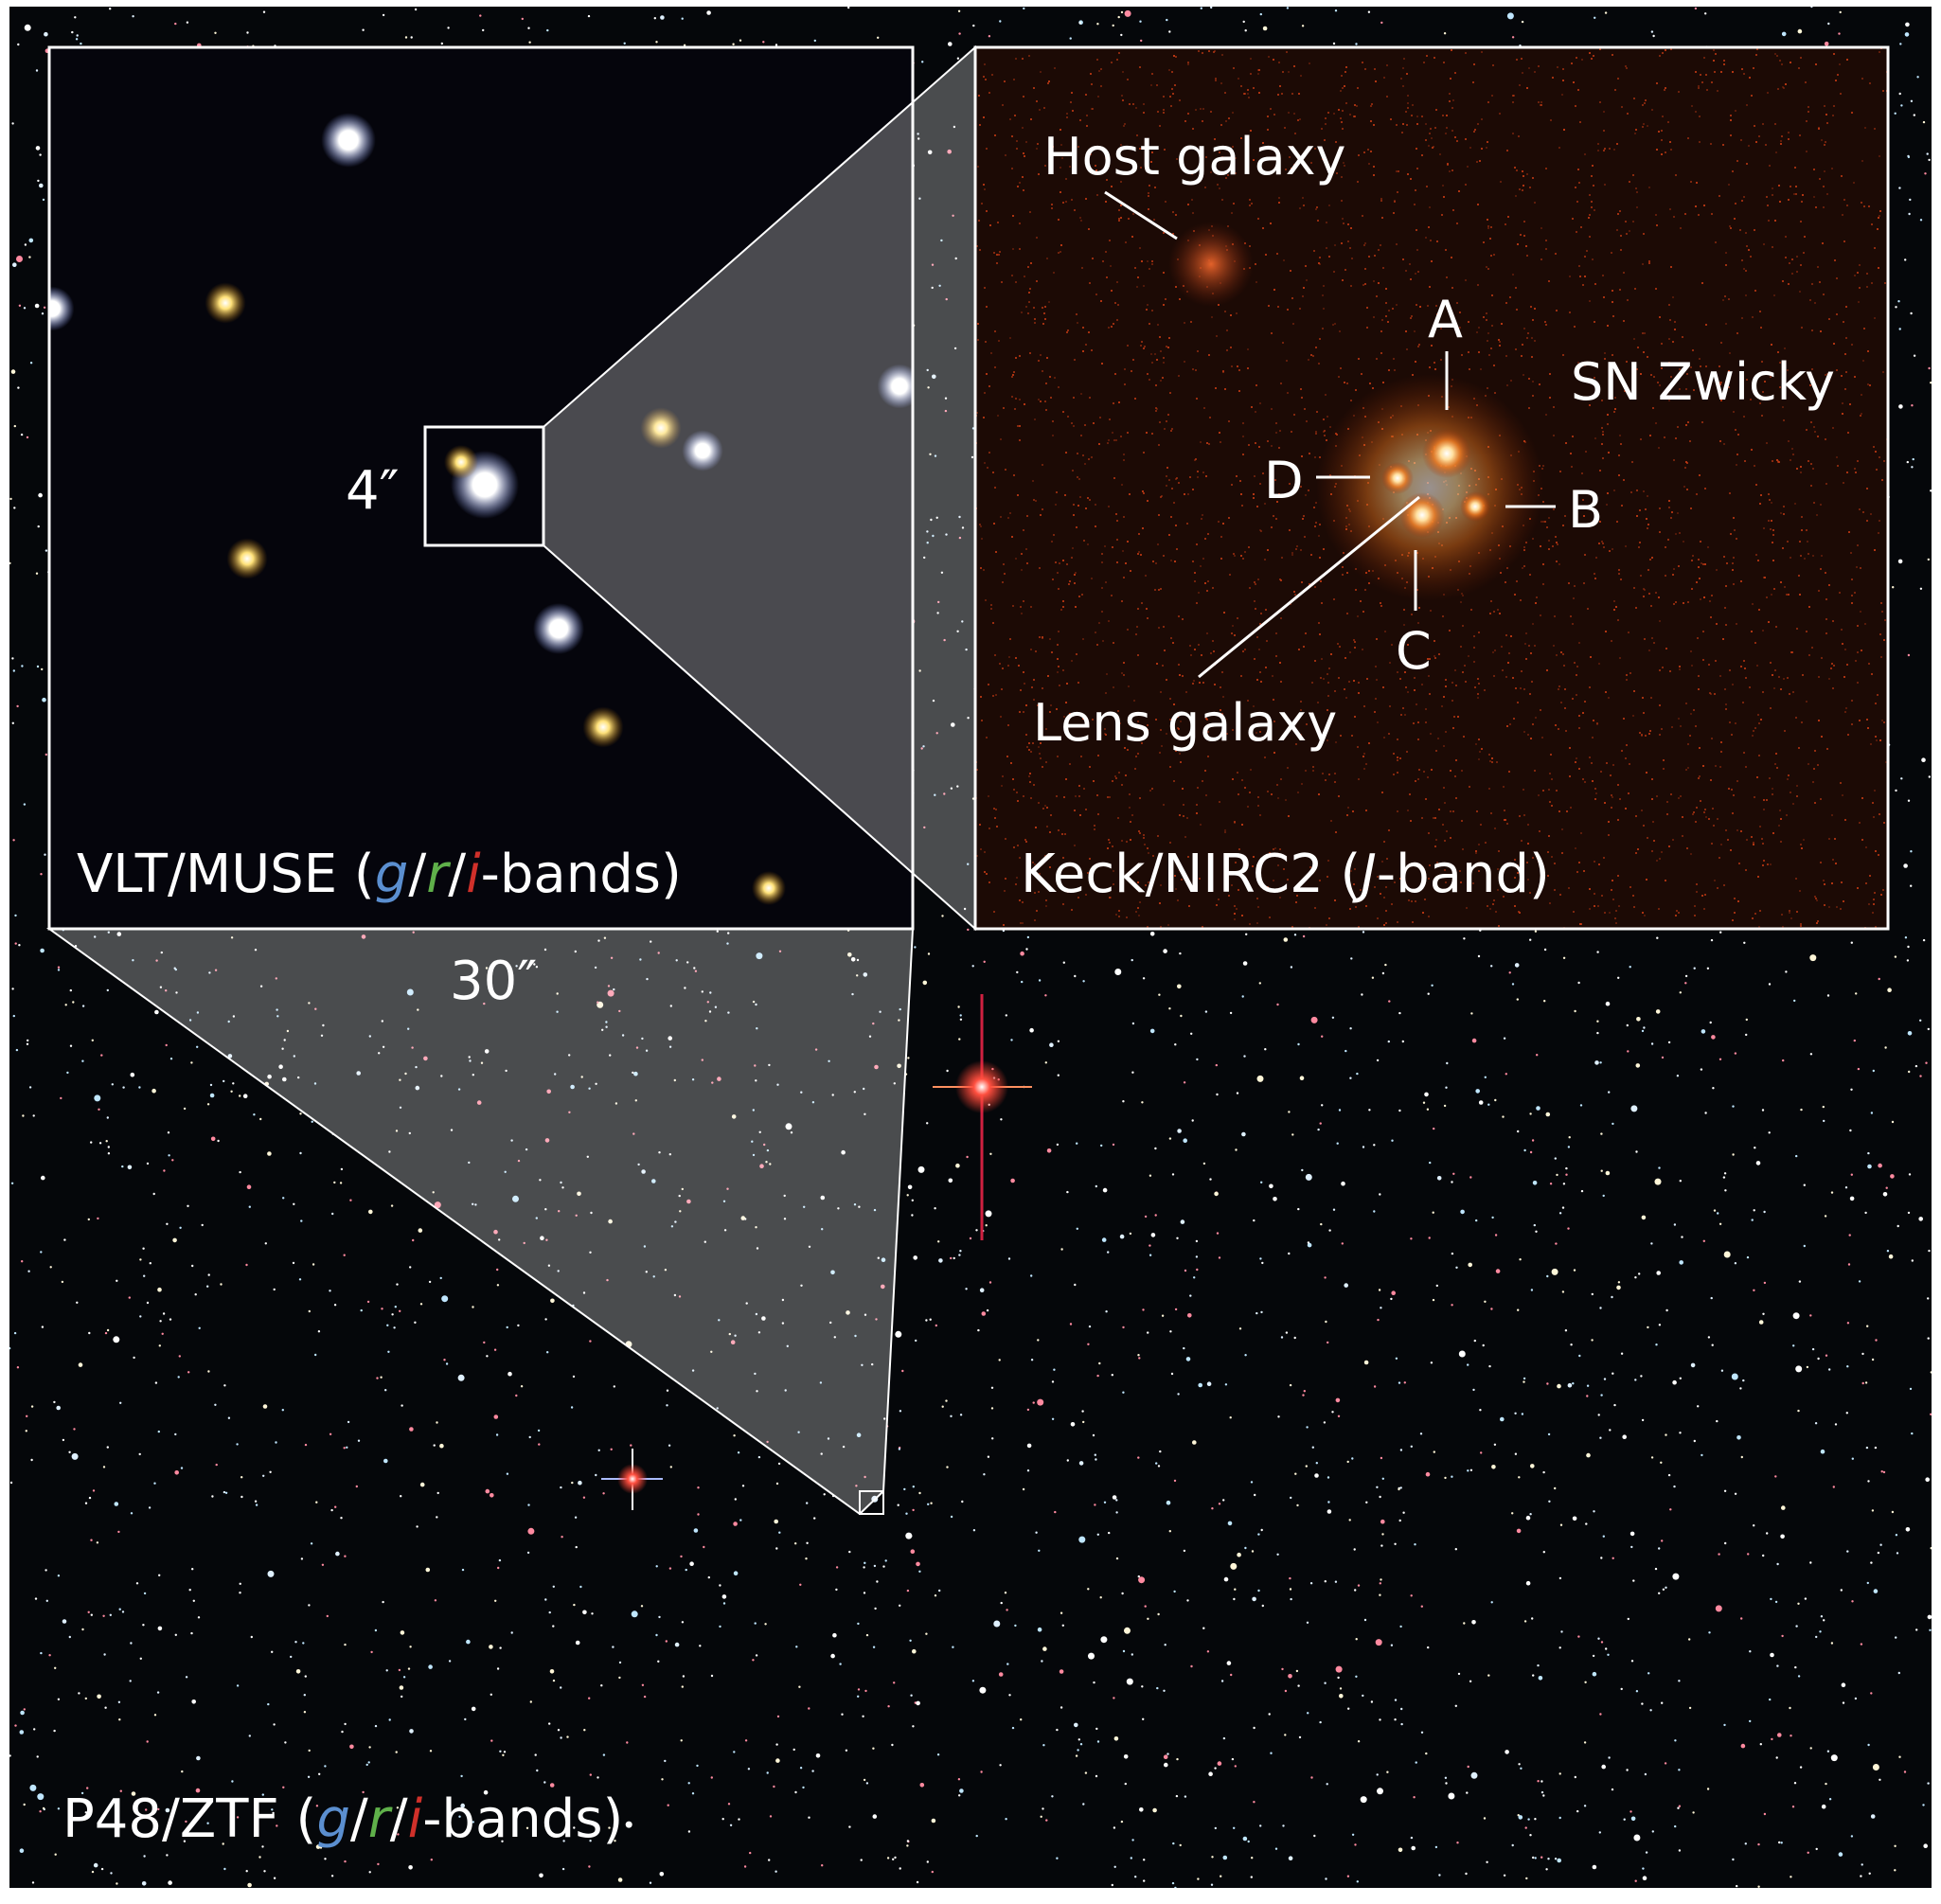  I want to click on muse-source, so click(225, 303).